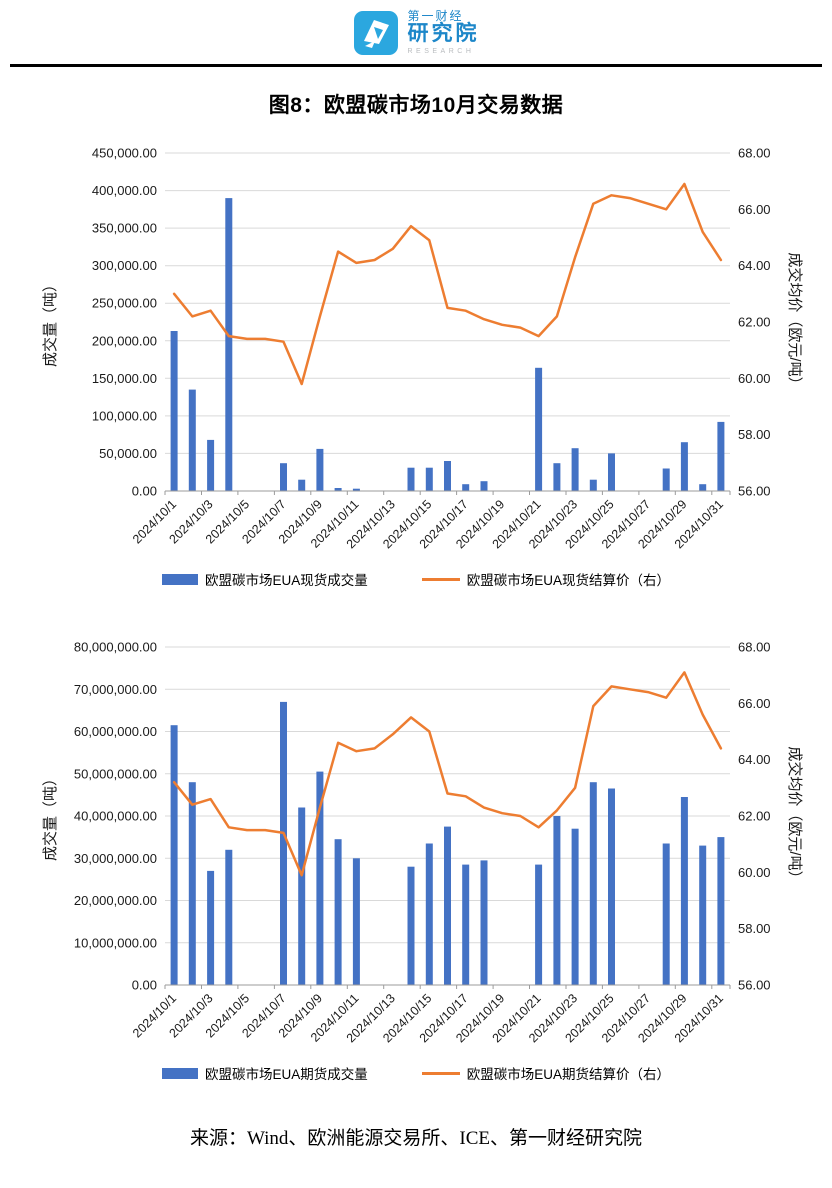  I want to click on svg-text: 250,000.00, so click(124, 303).